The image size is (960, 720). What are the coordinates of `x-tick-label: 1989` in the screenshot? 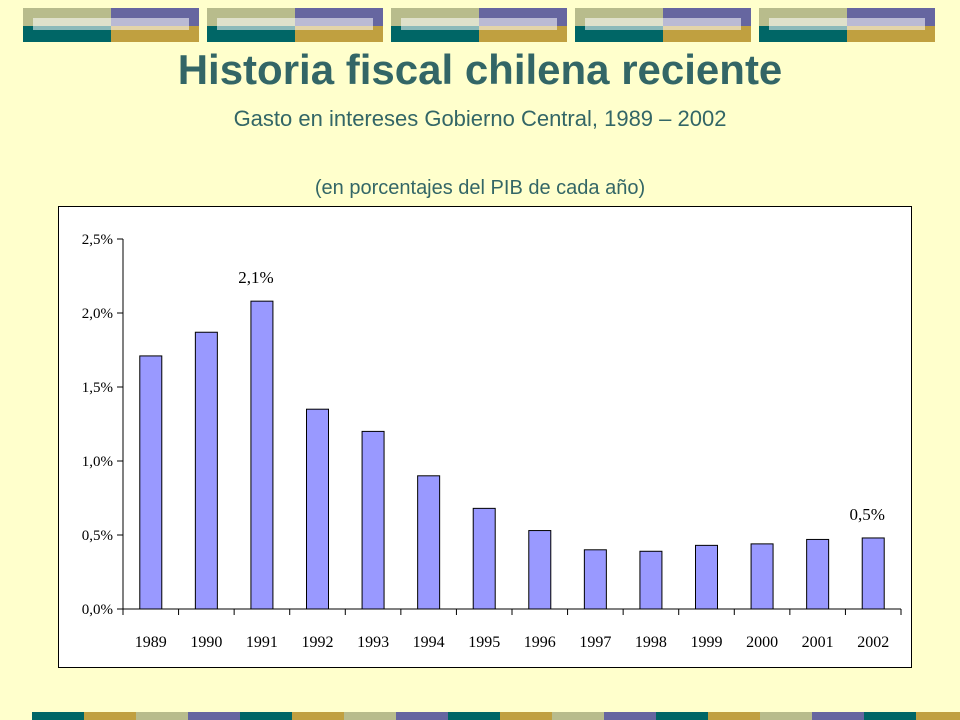 It's located at (151, 642).